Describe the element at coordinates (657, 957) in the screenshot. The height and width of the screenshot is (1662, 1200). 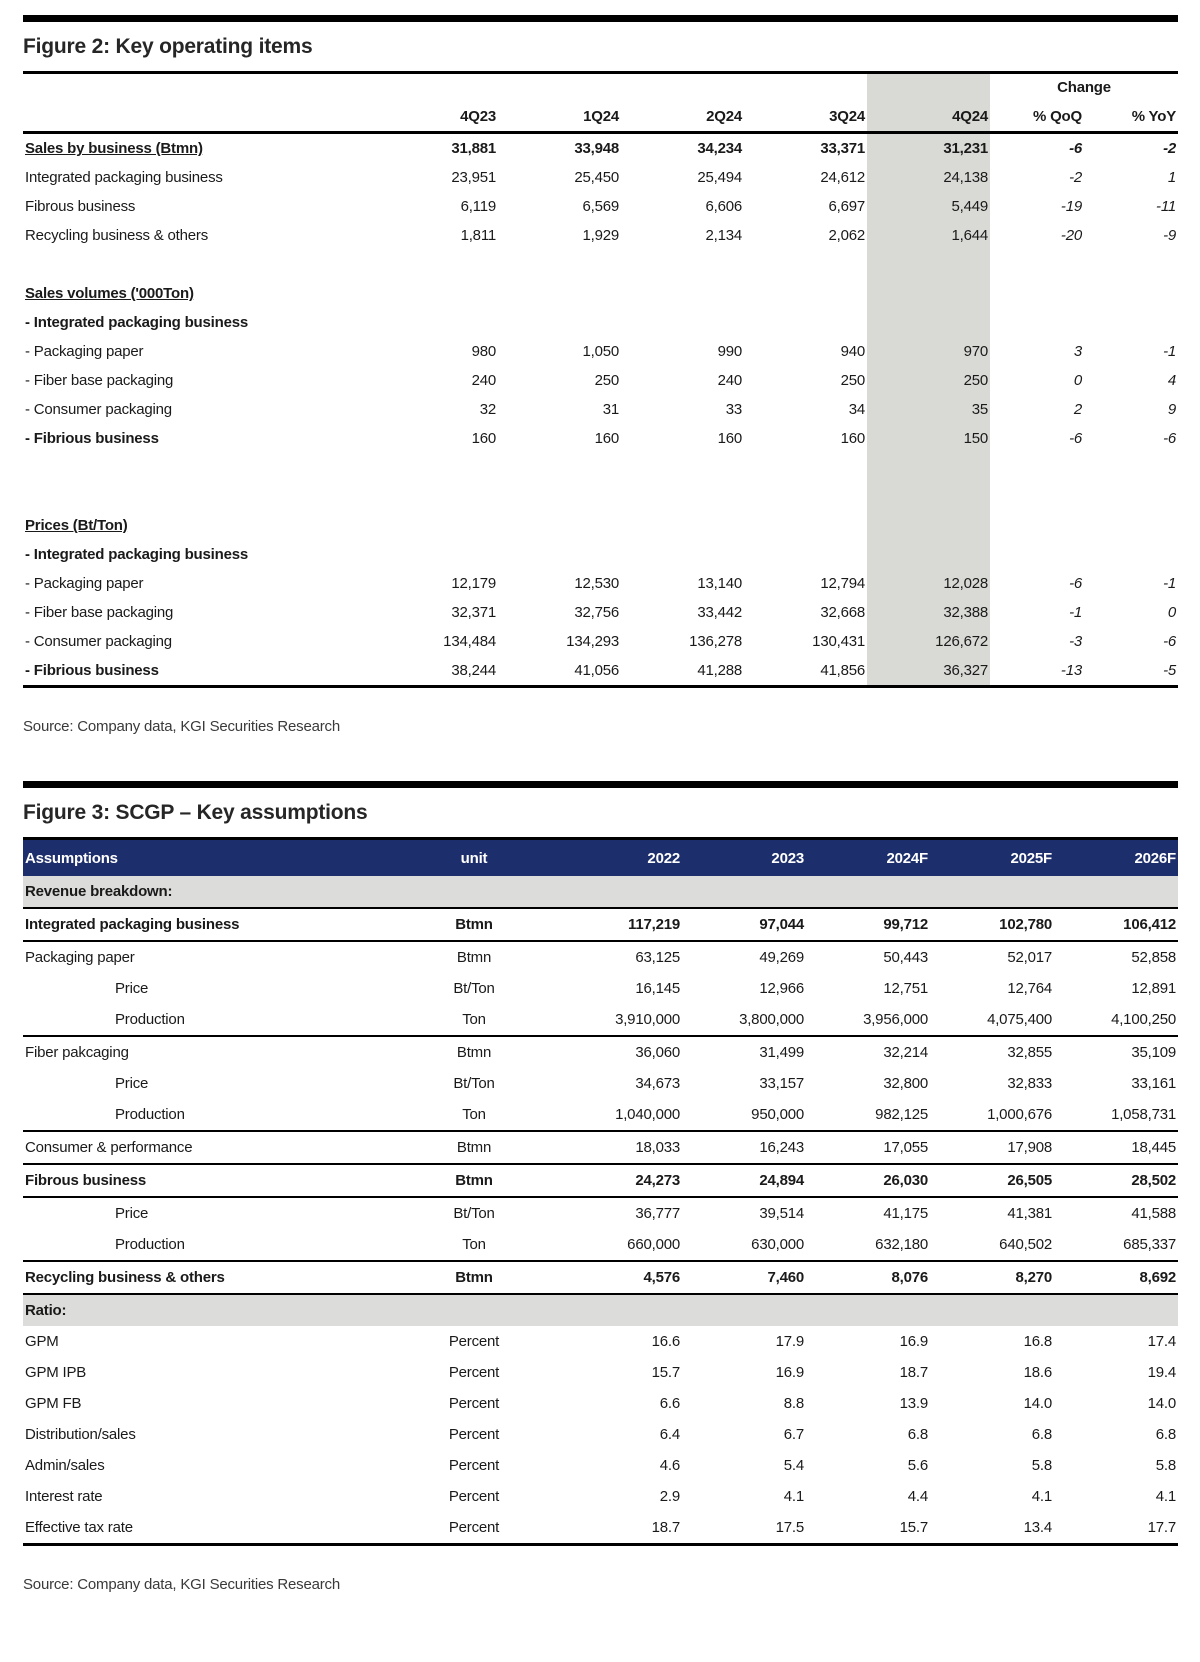
I see `cell-2022: 63,125` at that location.